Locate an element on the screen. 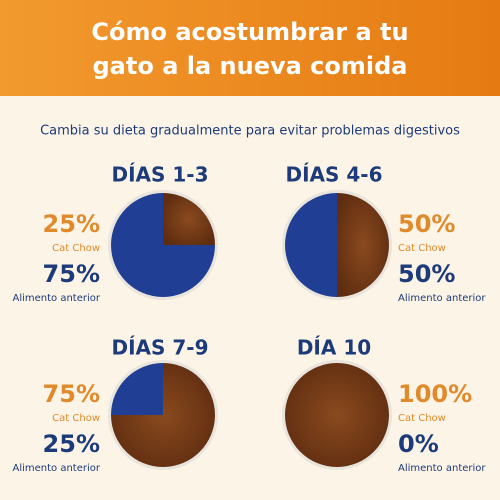 This screenshot has height=500, width=500. percent-new: 100% is located at coordinates (435, 394).